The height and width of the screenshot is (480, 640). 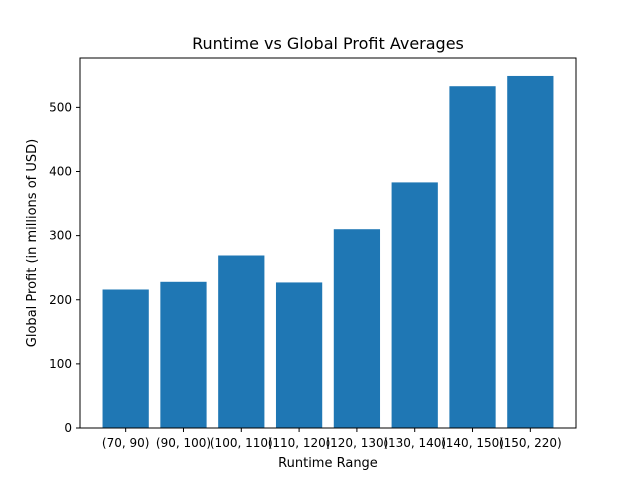 I want to click on y-axis-label: Global Profit (in millions of USD), so click(x=32, y=243).